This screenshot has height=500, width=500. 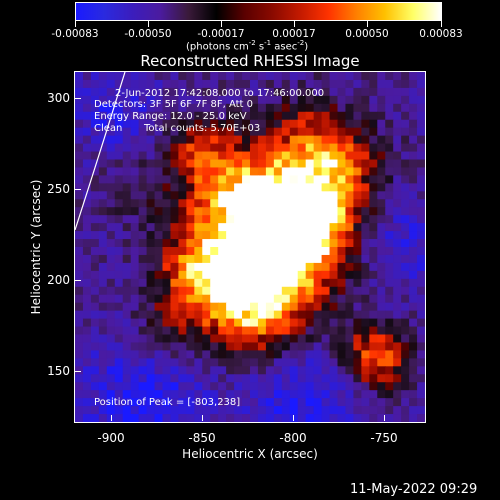 I want to click on y-tick-label: 300, so click(x=58, y=98).